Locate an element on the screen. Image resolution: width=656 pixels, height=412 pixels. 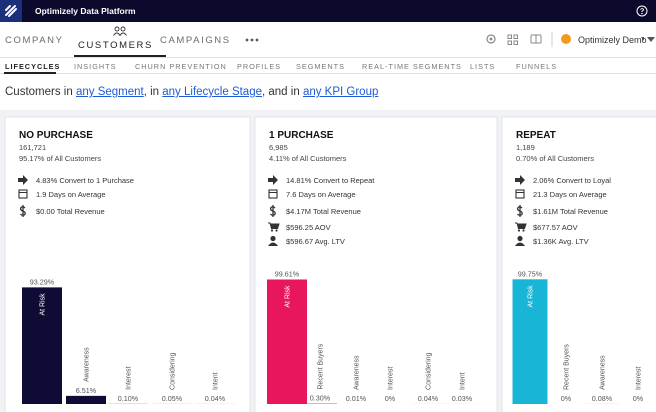
logo is located at coordinates (11, 11).